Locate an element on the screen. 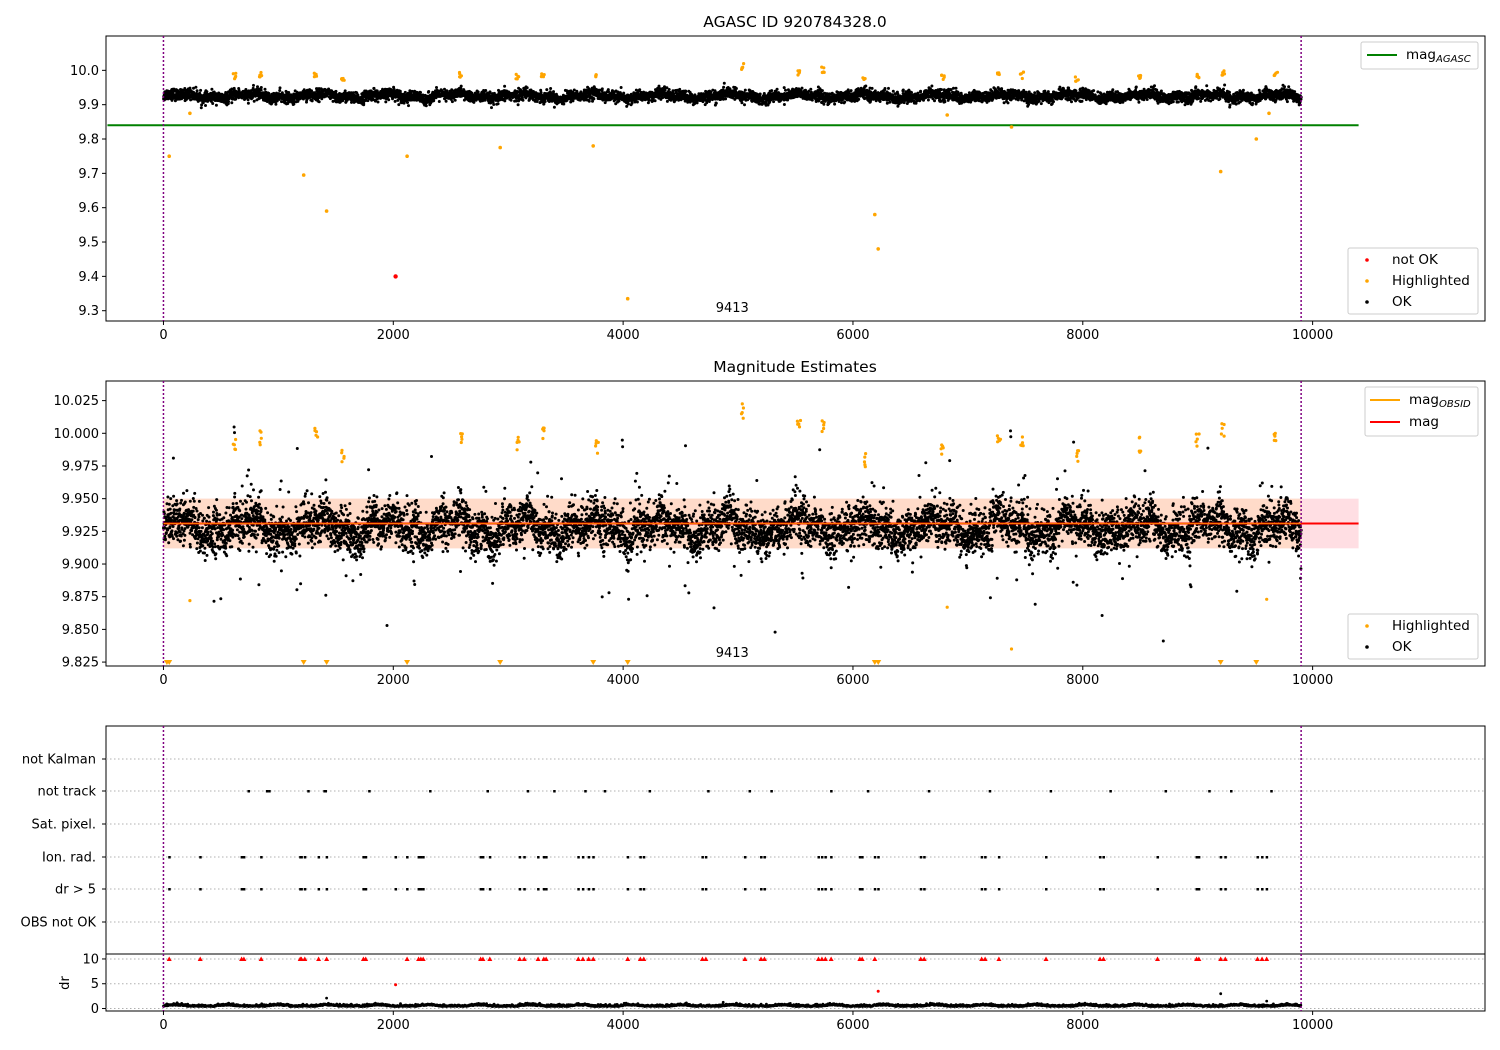 This screenshot has width=1500, height=1050. agasc-panel-title: AGASC ID 920784328.0 is located at coordinates (795, 22).